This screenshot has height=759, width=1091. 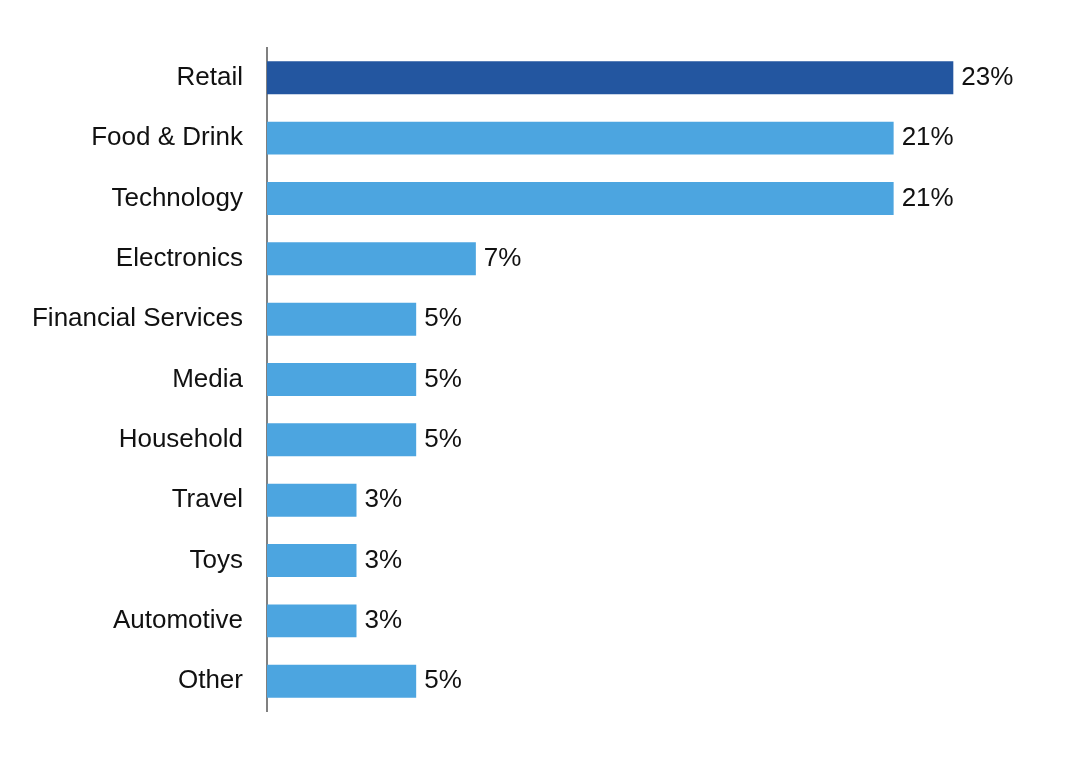 I want to click on y-tick-label: Electronics, so click(x=179, y=256).